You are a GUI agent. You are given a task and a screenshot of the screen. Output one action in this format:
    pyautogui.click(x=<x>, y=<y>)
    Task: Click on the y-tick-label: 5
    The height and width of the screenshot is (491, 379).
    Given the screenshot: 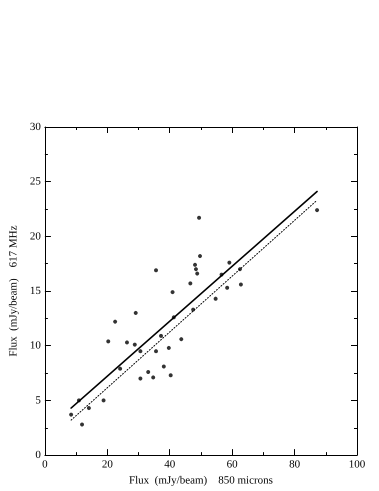 What is the action you would take?
    pyautogui.click(x=38, y=400)
    